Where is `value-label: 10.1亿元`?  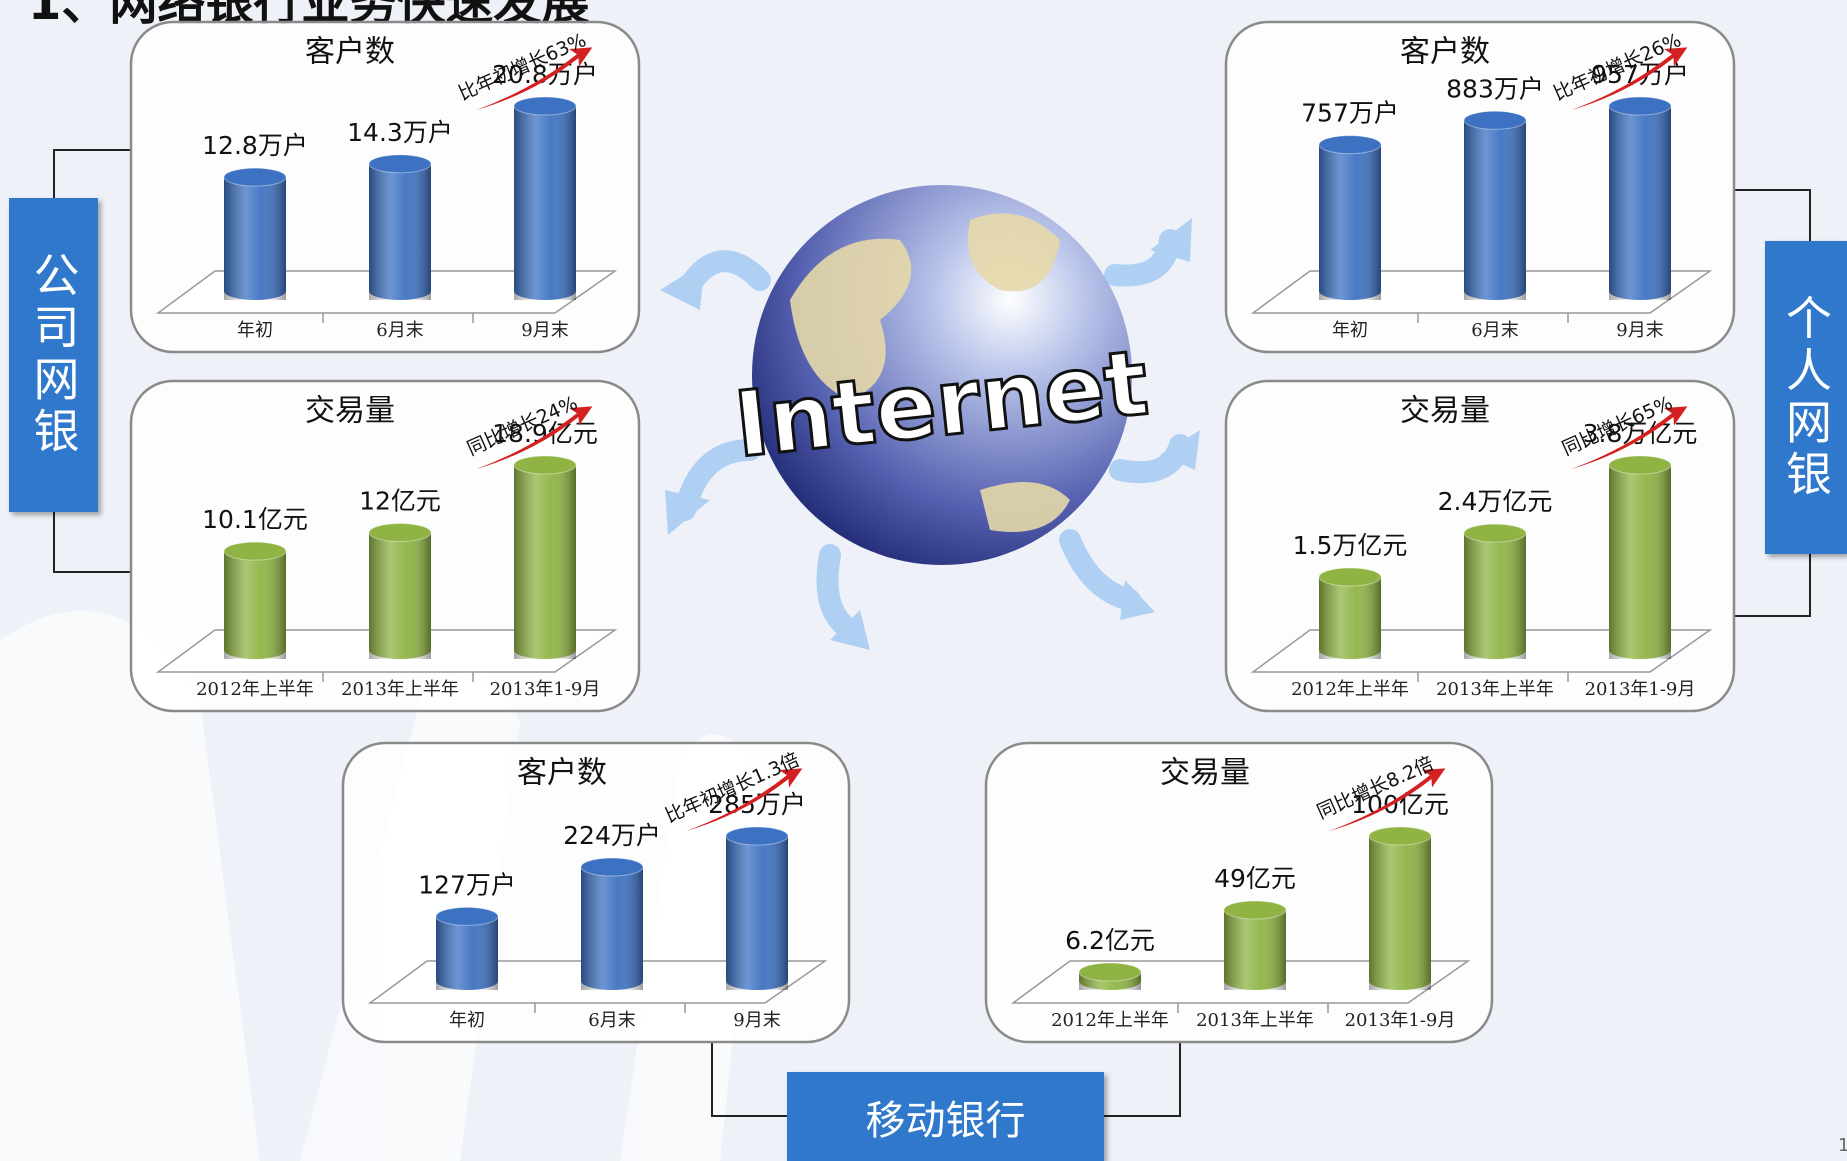 value-label: 10.1亿元 is located at coordinates (255, 519).